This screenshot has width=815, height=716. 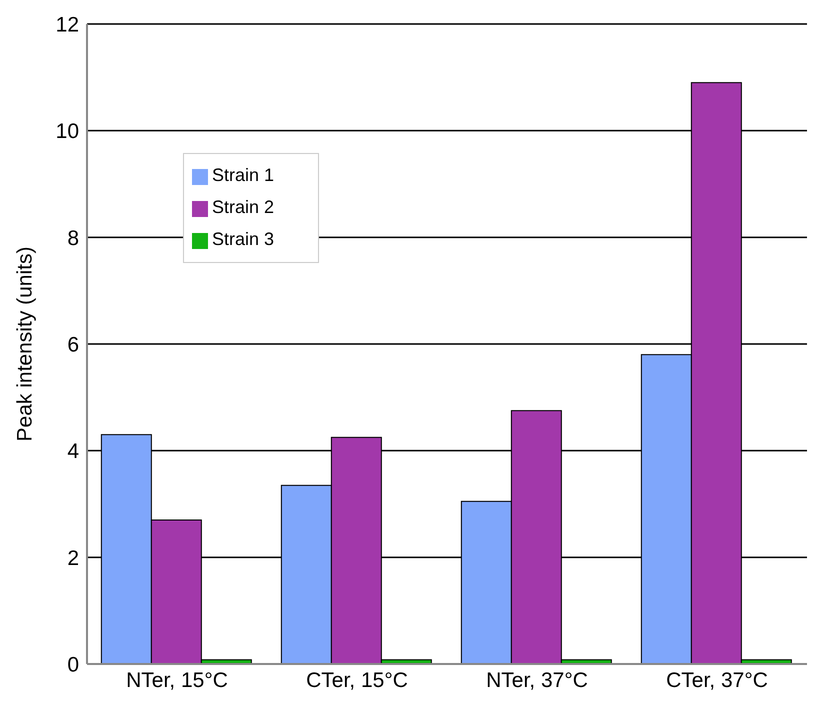 What do you see at coordinates (67, 24) in the screenshot?
I see `y-tick-label: 12` at bounding box center [67, 24].